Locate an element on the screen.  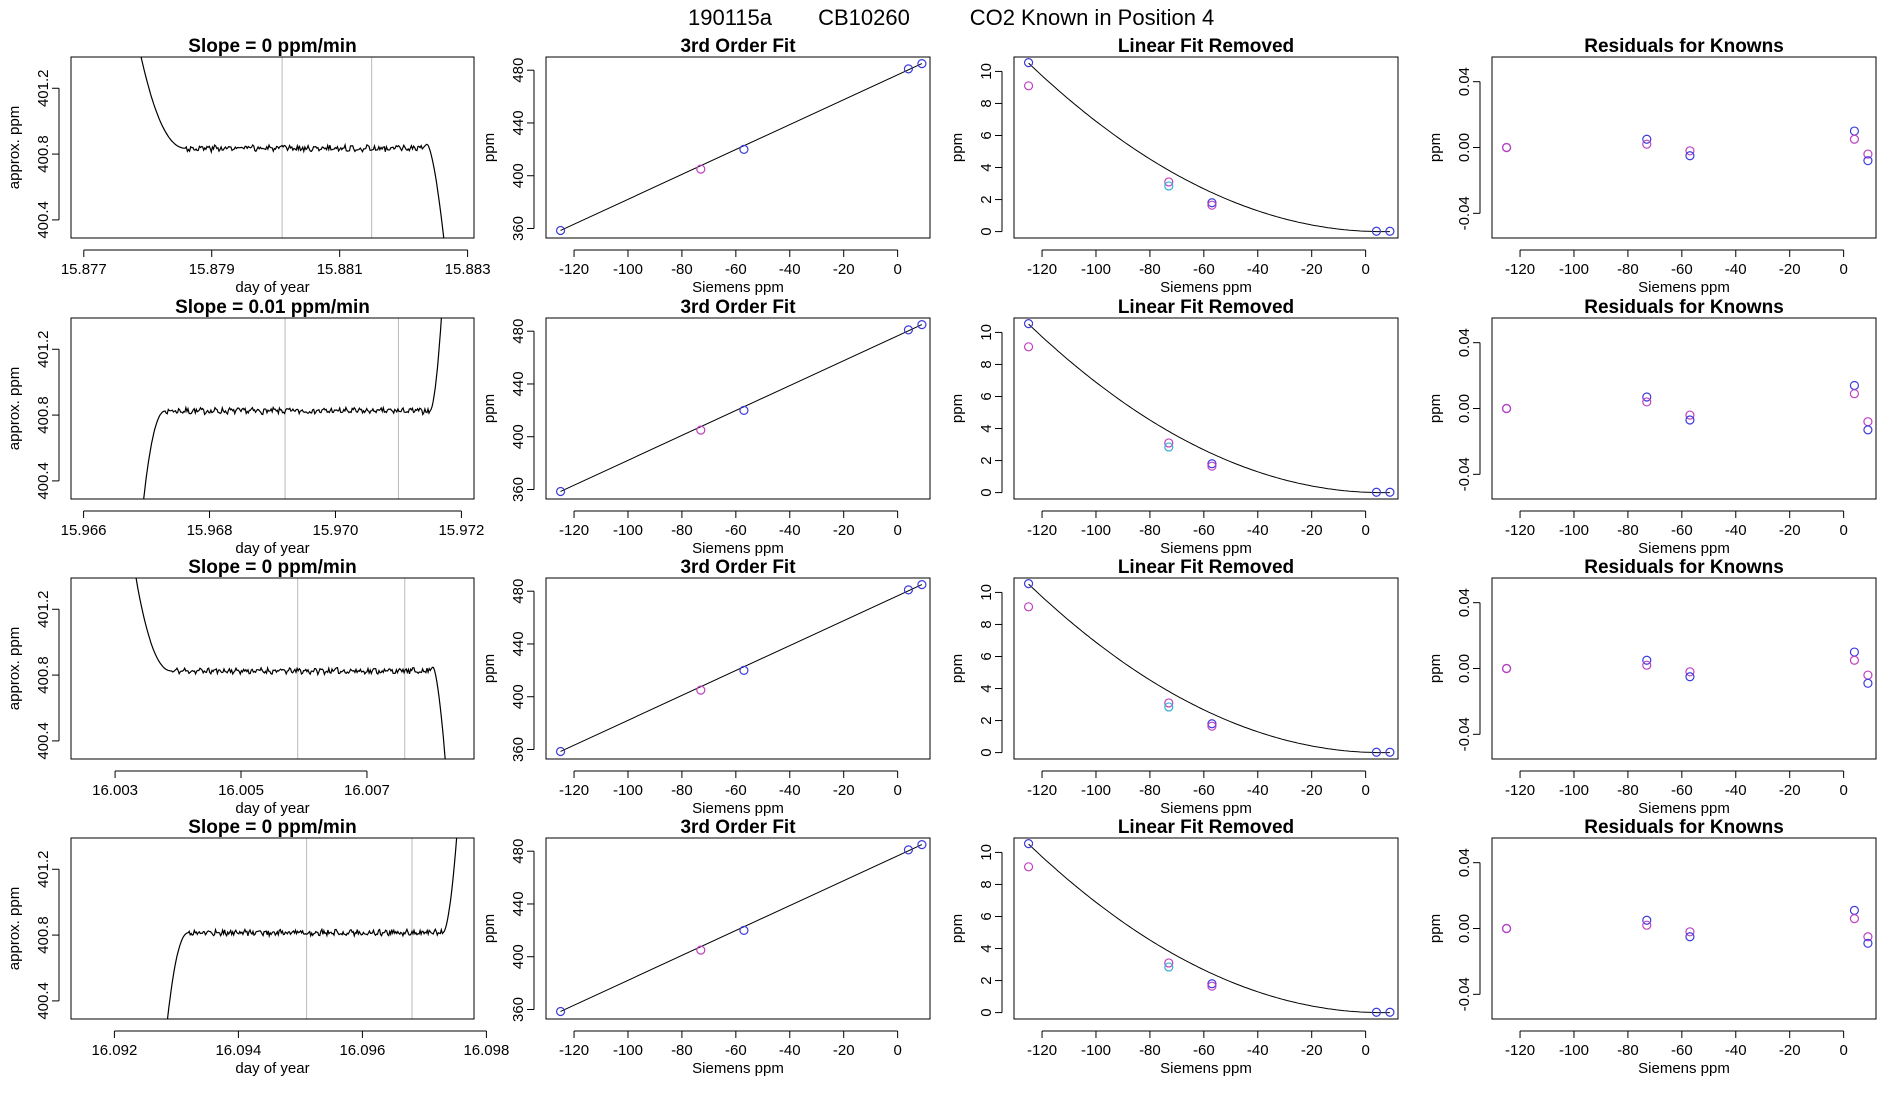
panel-title: Residuals for Knowns is located at coordinates (1684, 827).